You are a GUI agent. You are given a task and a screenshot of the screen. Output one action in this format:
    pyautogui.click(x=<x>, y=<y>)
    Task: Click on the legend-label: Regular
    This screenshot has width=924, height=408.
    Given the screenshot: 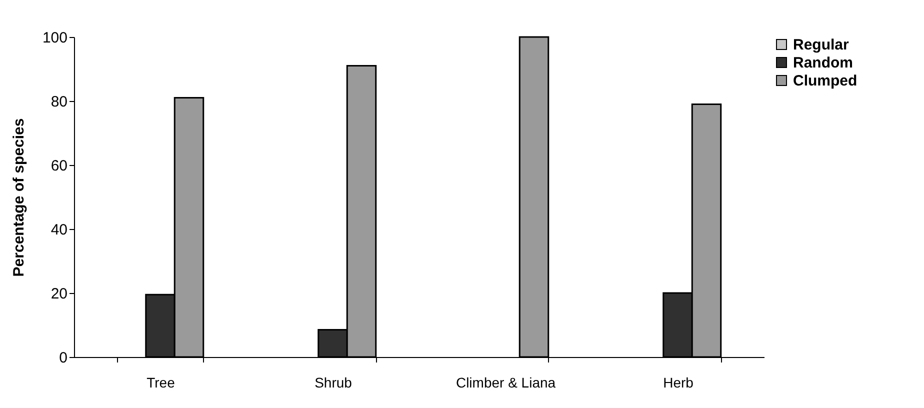 What is the action you would take?
    pyautogui.click(x=821, y=45)
    